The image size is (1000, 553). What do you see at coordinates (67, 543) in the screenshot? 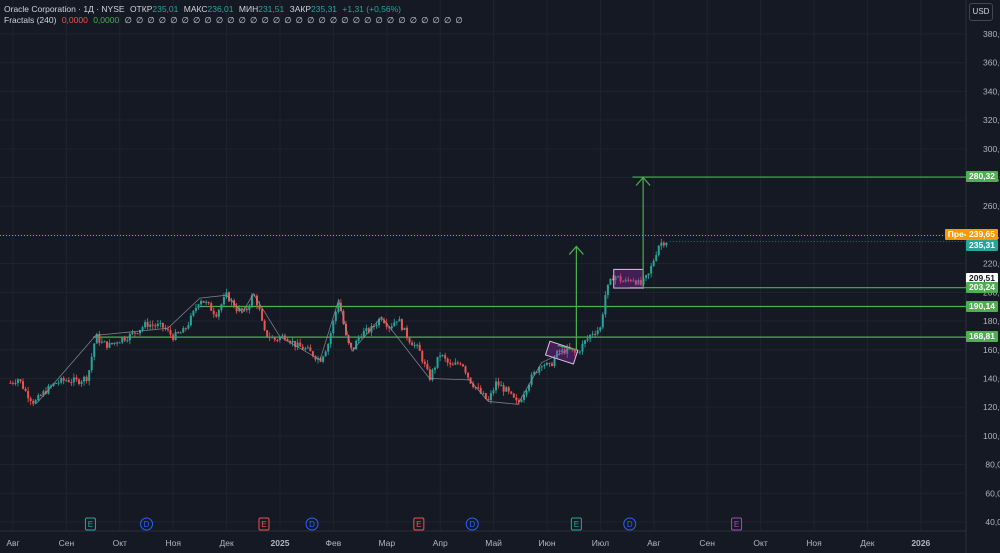
I see `x-tick-label: Сен` at bounding box center [67, 543].